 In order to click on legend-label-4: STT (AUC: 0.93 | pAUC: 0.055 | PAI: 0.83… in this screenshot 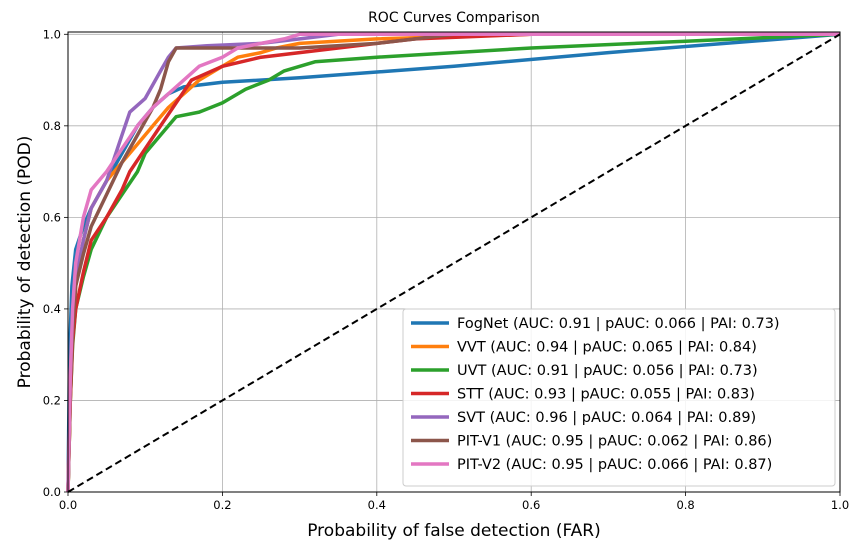, I will do `click(606, 395)`.